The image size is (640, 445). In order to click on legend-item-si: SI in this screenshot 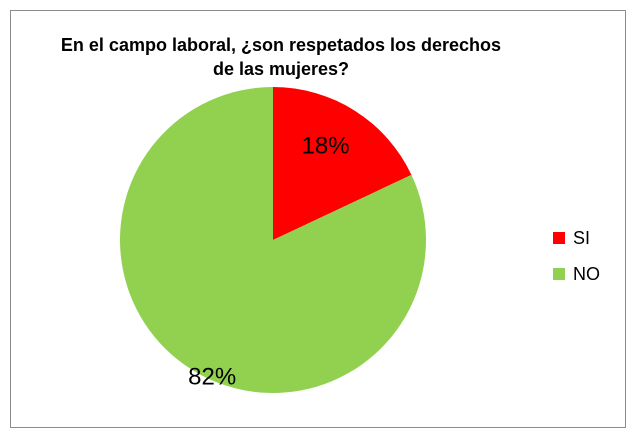, I will do `click(576, 238)`.